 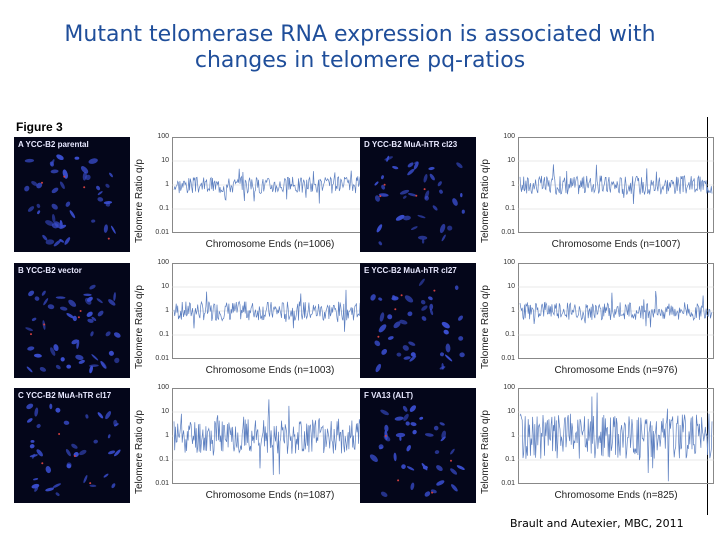 I want to click on ratio-plot-b, so click(x=270, y=311).